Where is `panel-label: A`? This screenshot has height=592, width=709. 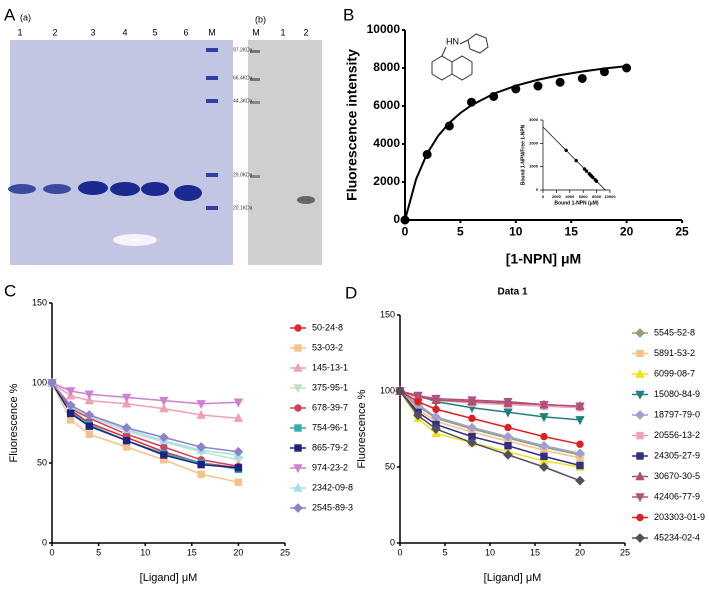
panel-label: A is located at coordinates (10, 14).